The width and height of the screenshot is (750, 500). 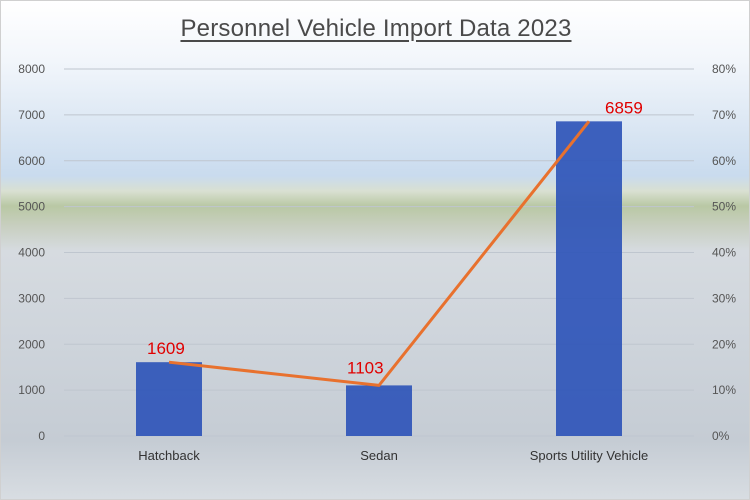 I want to click on y2-tick-label: 70%, so click(x=724, y=115).